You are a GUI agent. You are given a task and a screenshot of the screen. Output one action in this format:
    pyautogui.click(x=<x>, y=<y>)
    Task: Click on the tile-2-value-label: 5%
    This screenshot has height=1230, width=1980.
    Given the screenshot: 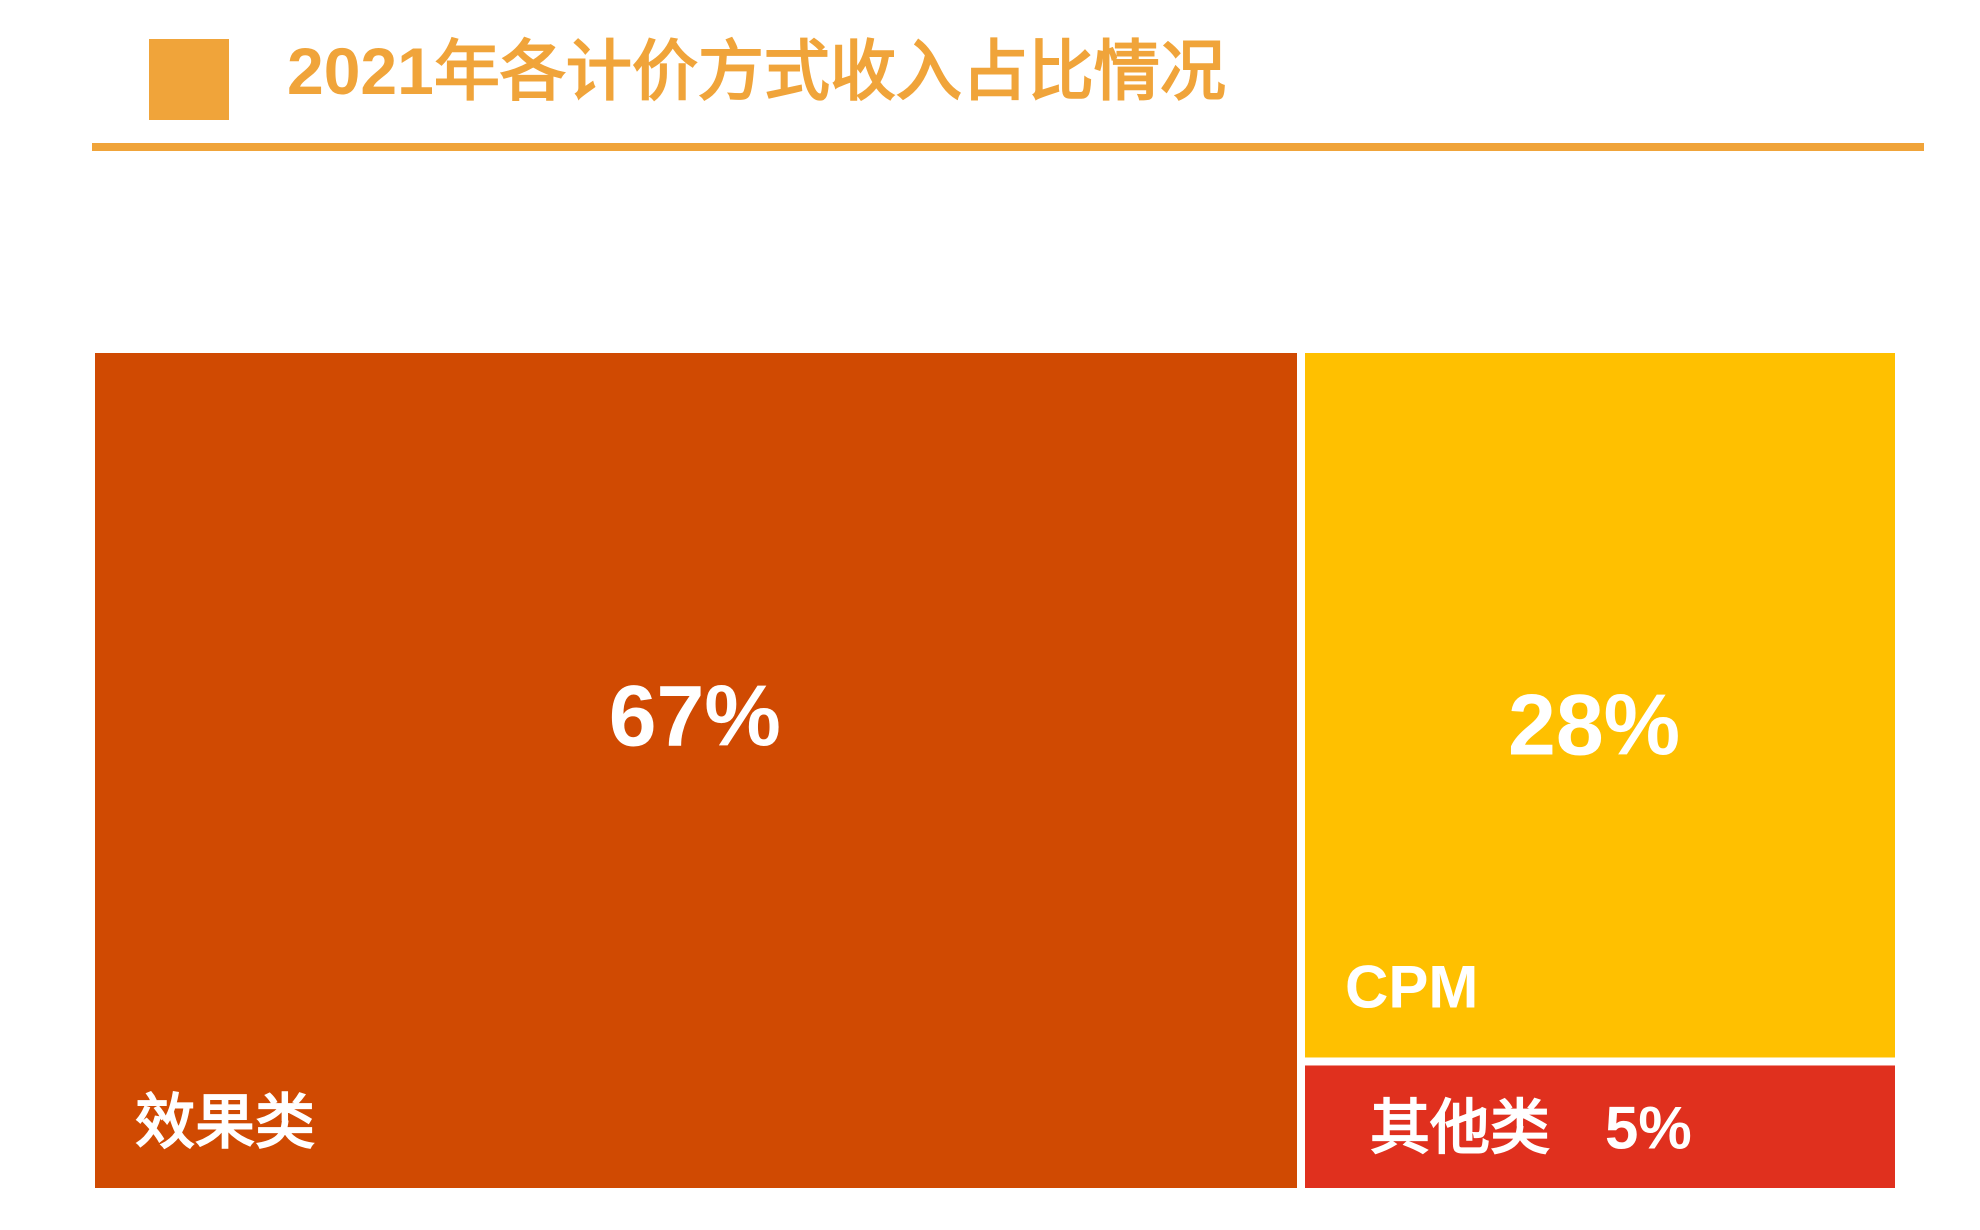 What is the action you would take?
    pyautogui.click(x=1648, y=1128)
    